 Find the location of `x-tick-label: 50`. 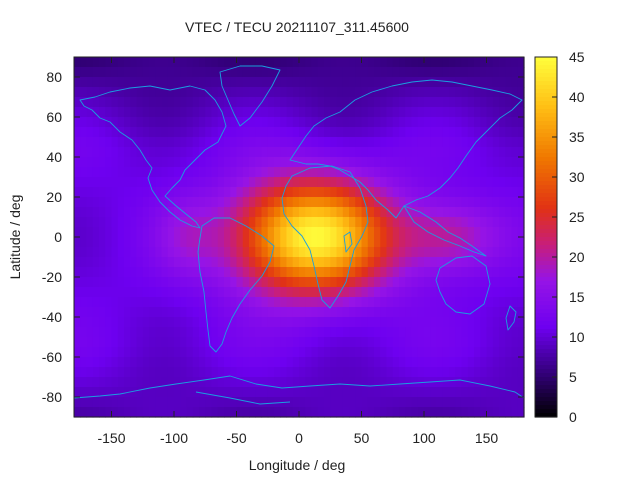

x-tick-label: 50 is located at coordinates (362, 438).